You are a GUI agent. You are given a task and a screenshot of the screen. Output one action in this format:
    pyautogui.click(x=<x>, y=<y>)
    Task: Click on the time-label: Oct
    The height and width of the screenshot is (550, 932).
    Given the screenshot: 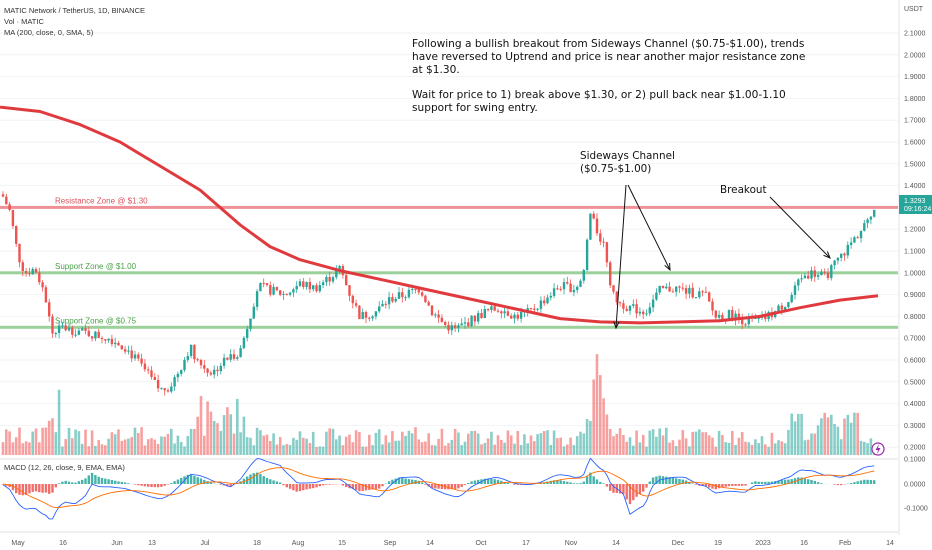 What is the action you would take?
    pyautogui.click(x=481, y=543)
    